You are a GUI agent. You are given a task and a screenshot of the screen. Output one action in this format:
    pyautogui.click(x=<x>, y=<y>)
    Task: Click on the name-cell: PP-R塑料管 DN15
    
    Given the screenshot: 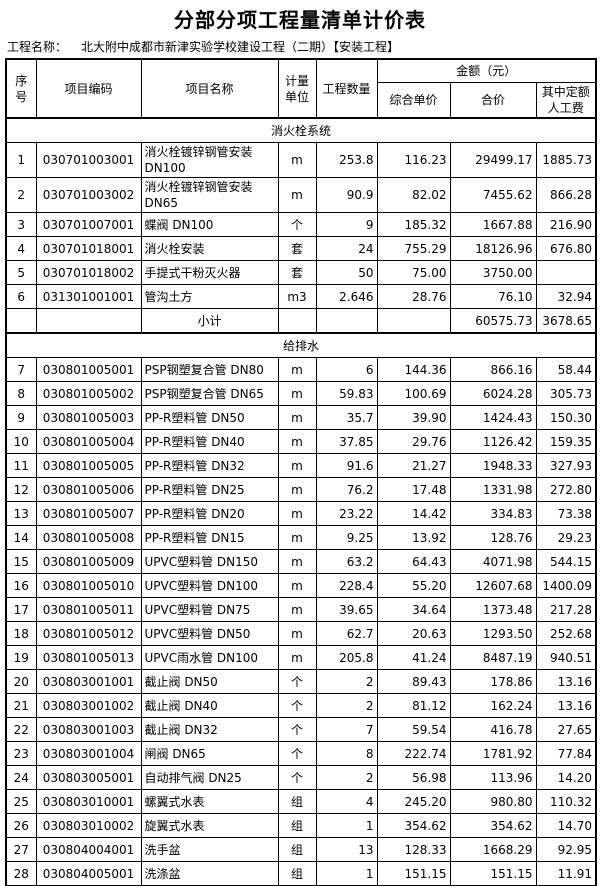 What is the action you would take?
    pyautogui.click(x=209, y=537)
    